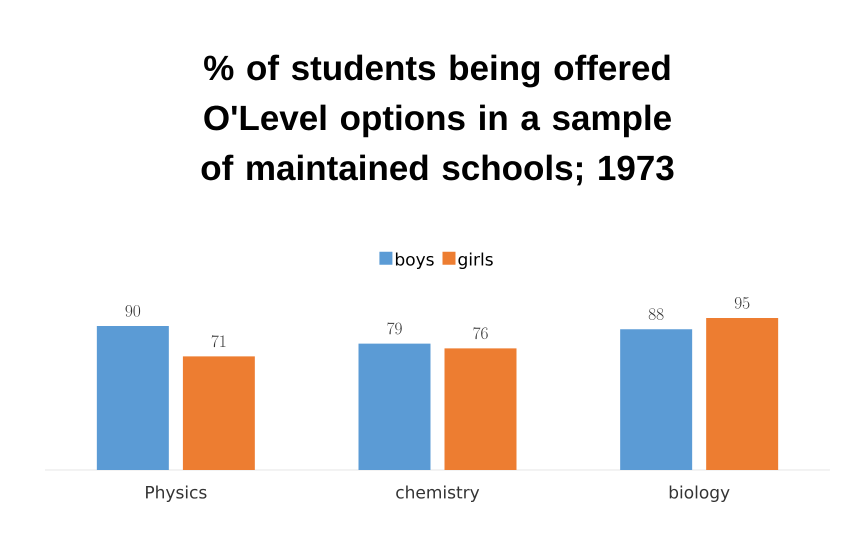 This screenshot has width=847, height=536. What do you see at coordinates (219, 341) in the screenshot?
I see `data-label: 71` at bounding box center [219, 341].